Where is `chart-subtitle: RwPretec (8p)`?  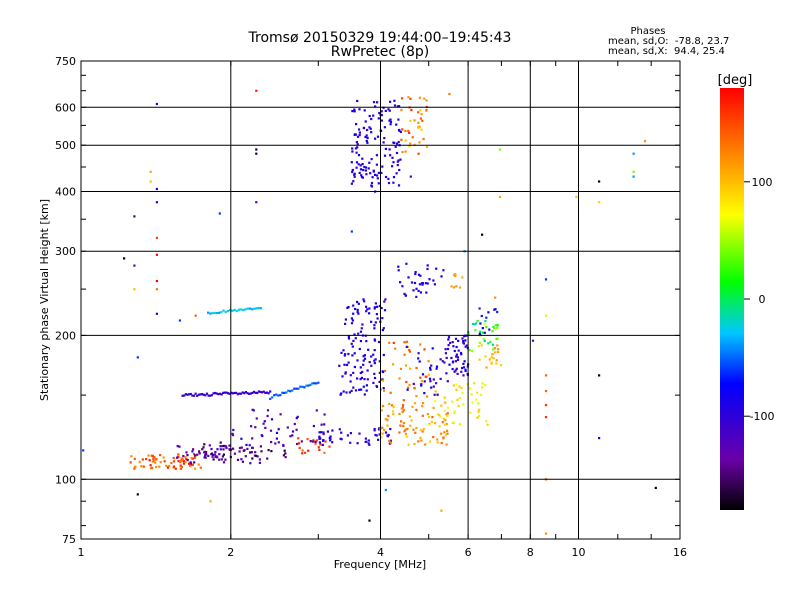 chart-subtitle: RwPretec (8p) is located at coordinates (380, 52).